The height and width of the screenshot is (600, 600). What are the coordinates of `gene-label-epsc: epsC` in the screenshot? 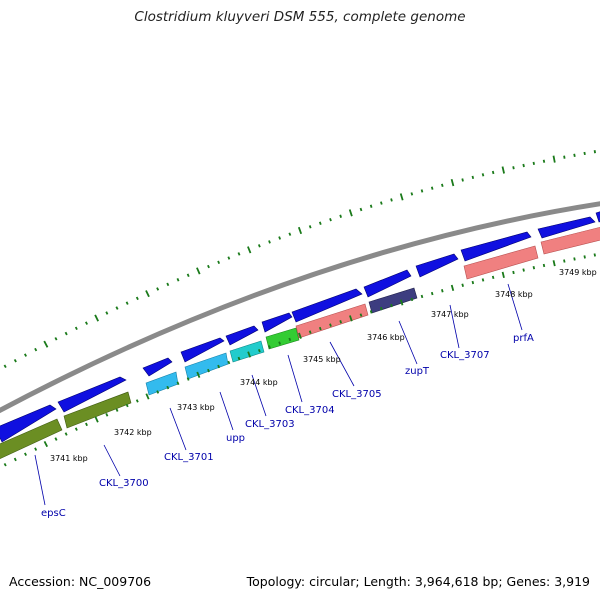 It's located at (53, 513).